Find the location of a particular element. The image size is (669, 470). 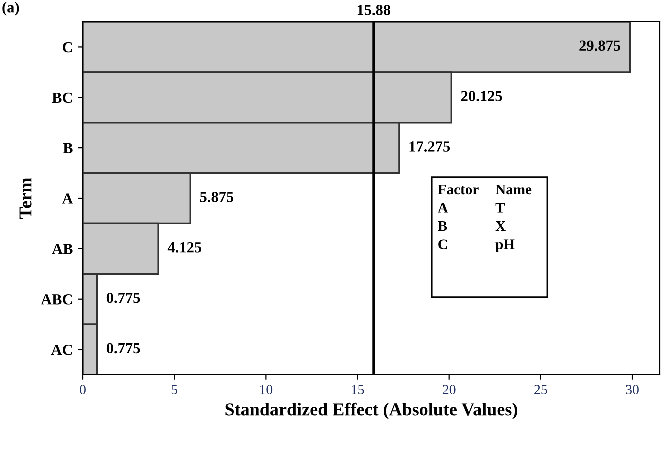

y-tick-label: BC is located at coordinates (62, 98).